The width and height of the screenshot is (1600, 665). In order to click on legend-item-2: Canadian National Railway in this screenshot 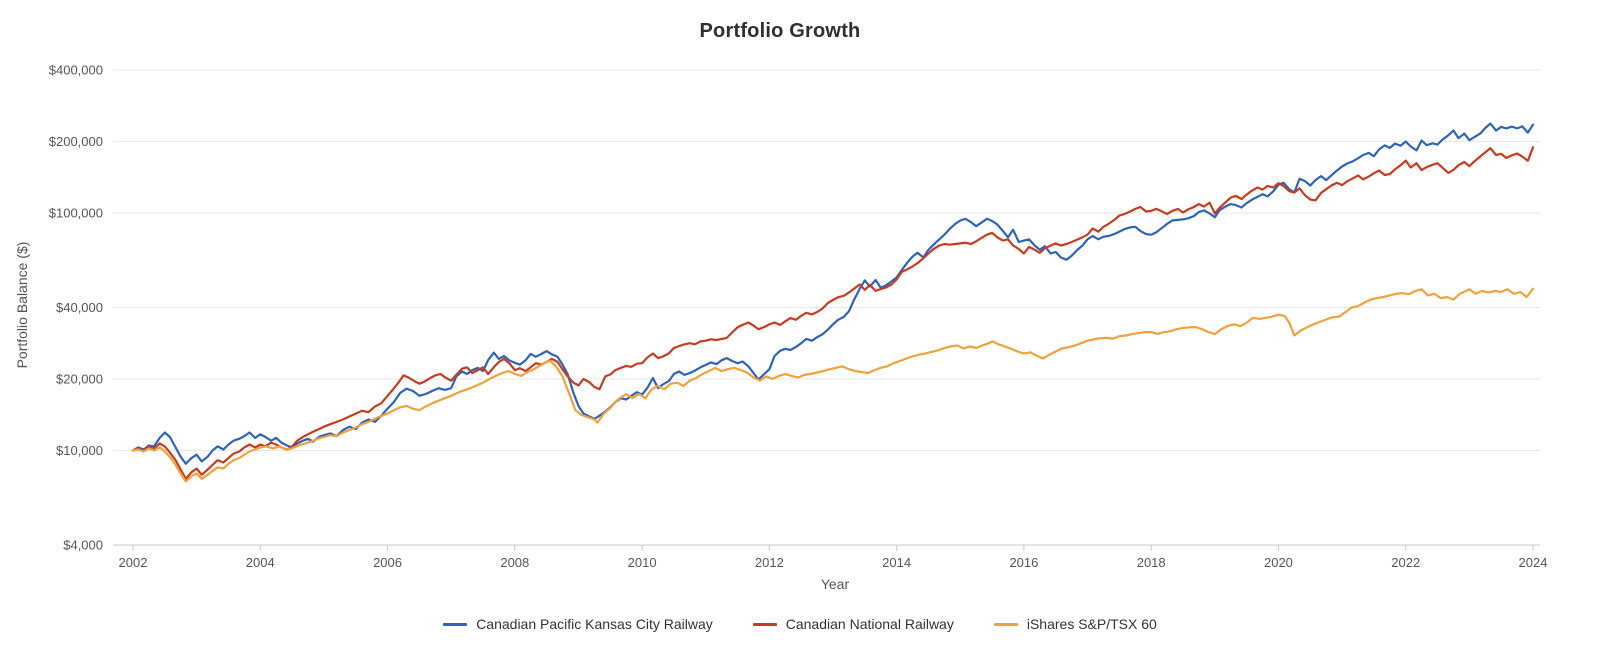, I will do `click(853, 624)`.